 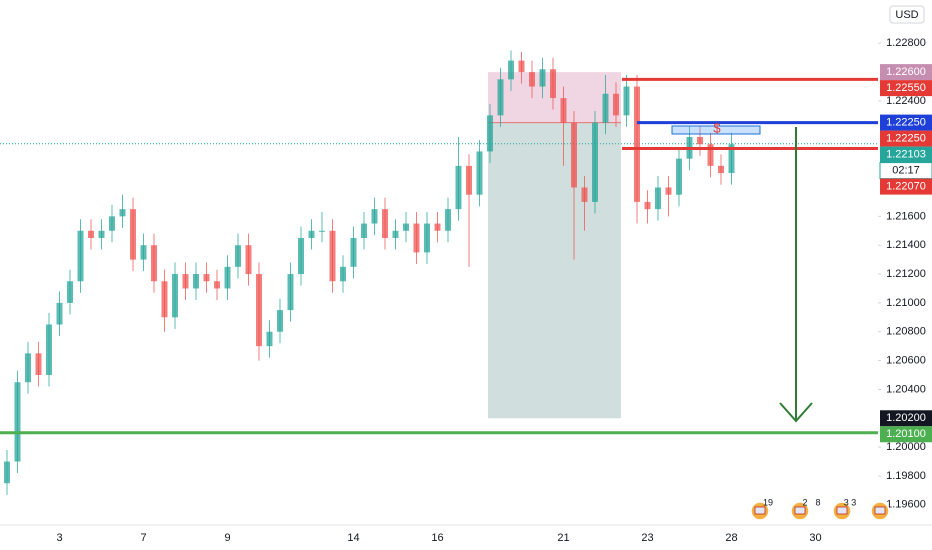 What do you see at coordinates (768, 502) in the screenshot?
I see `event-count: 19` at bounding box center [768, 502].